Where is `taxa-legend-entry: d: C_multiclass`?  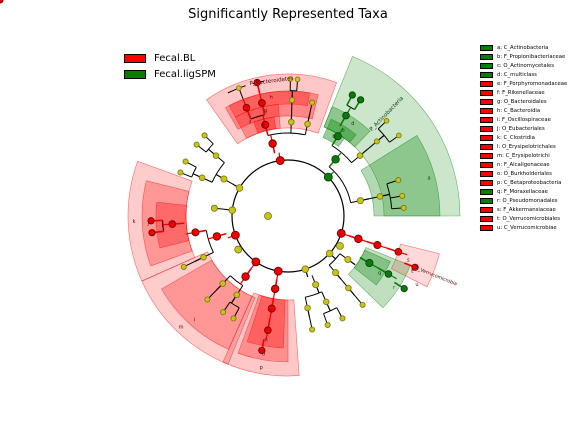
taxa-legend-entry: d: C_multiclass is located at coordinates (523, 74).